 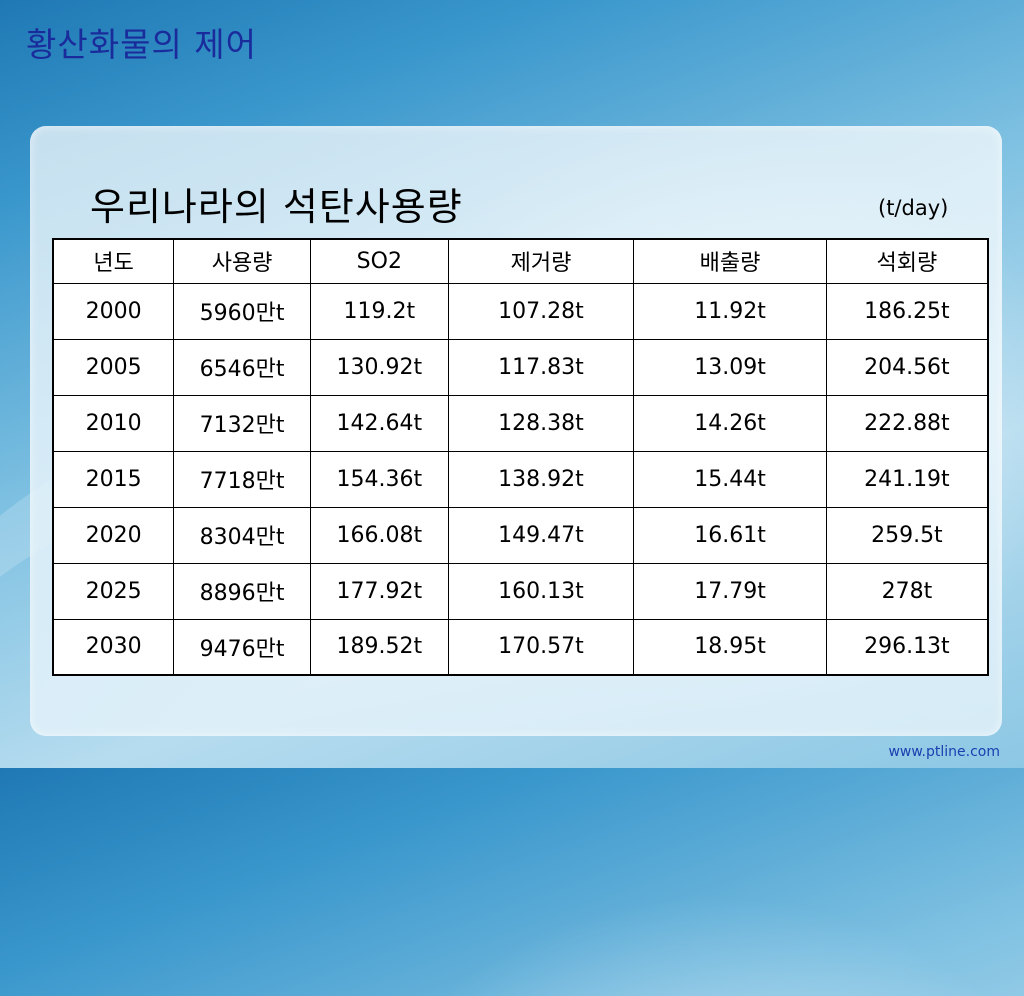 I want to click on cell-lime: 259.5t, so click(x=907, y=535).